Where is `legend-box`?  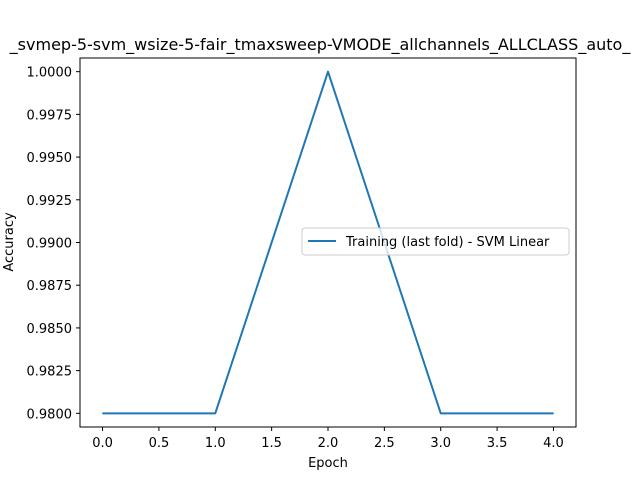 legend-box is located at coordinates (435, 241).